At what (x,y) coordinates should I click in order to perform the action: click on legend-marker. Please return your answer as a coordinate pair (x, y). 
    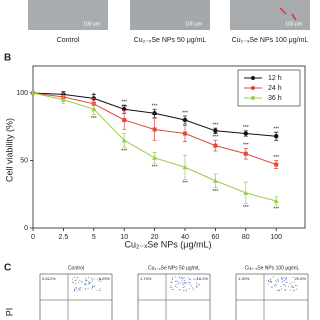
    Looking at the image, I should click on (253, 78).